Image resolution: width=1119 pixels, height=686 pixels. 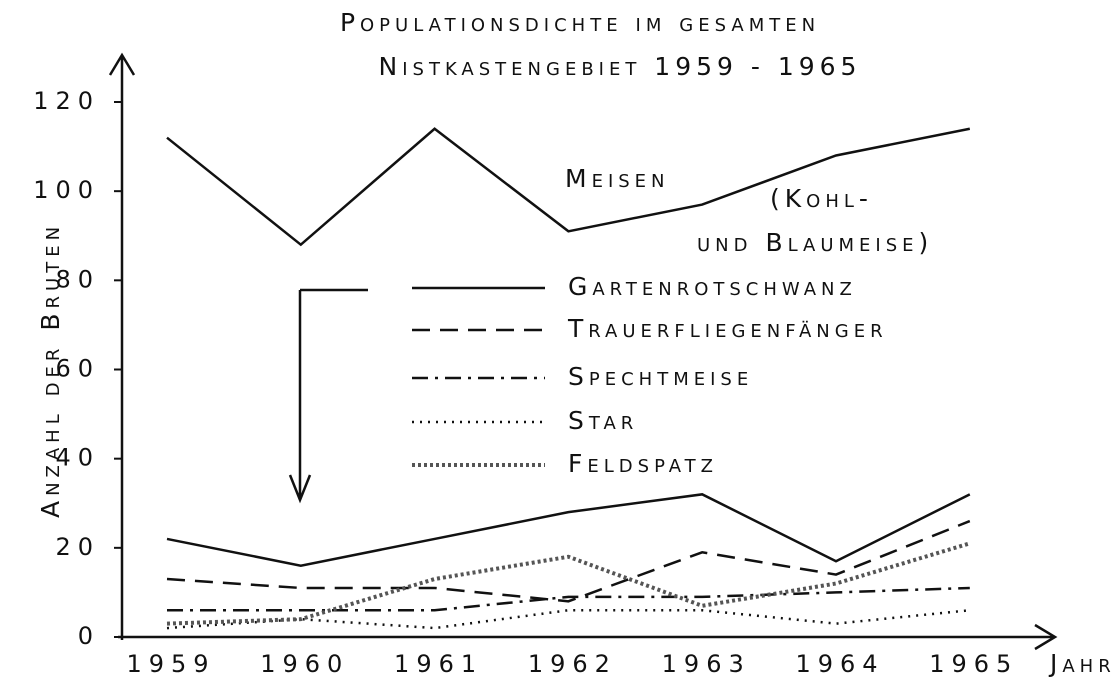 I want to click on y-axis, so click(x=122, y=346).